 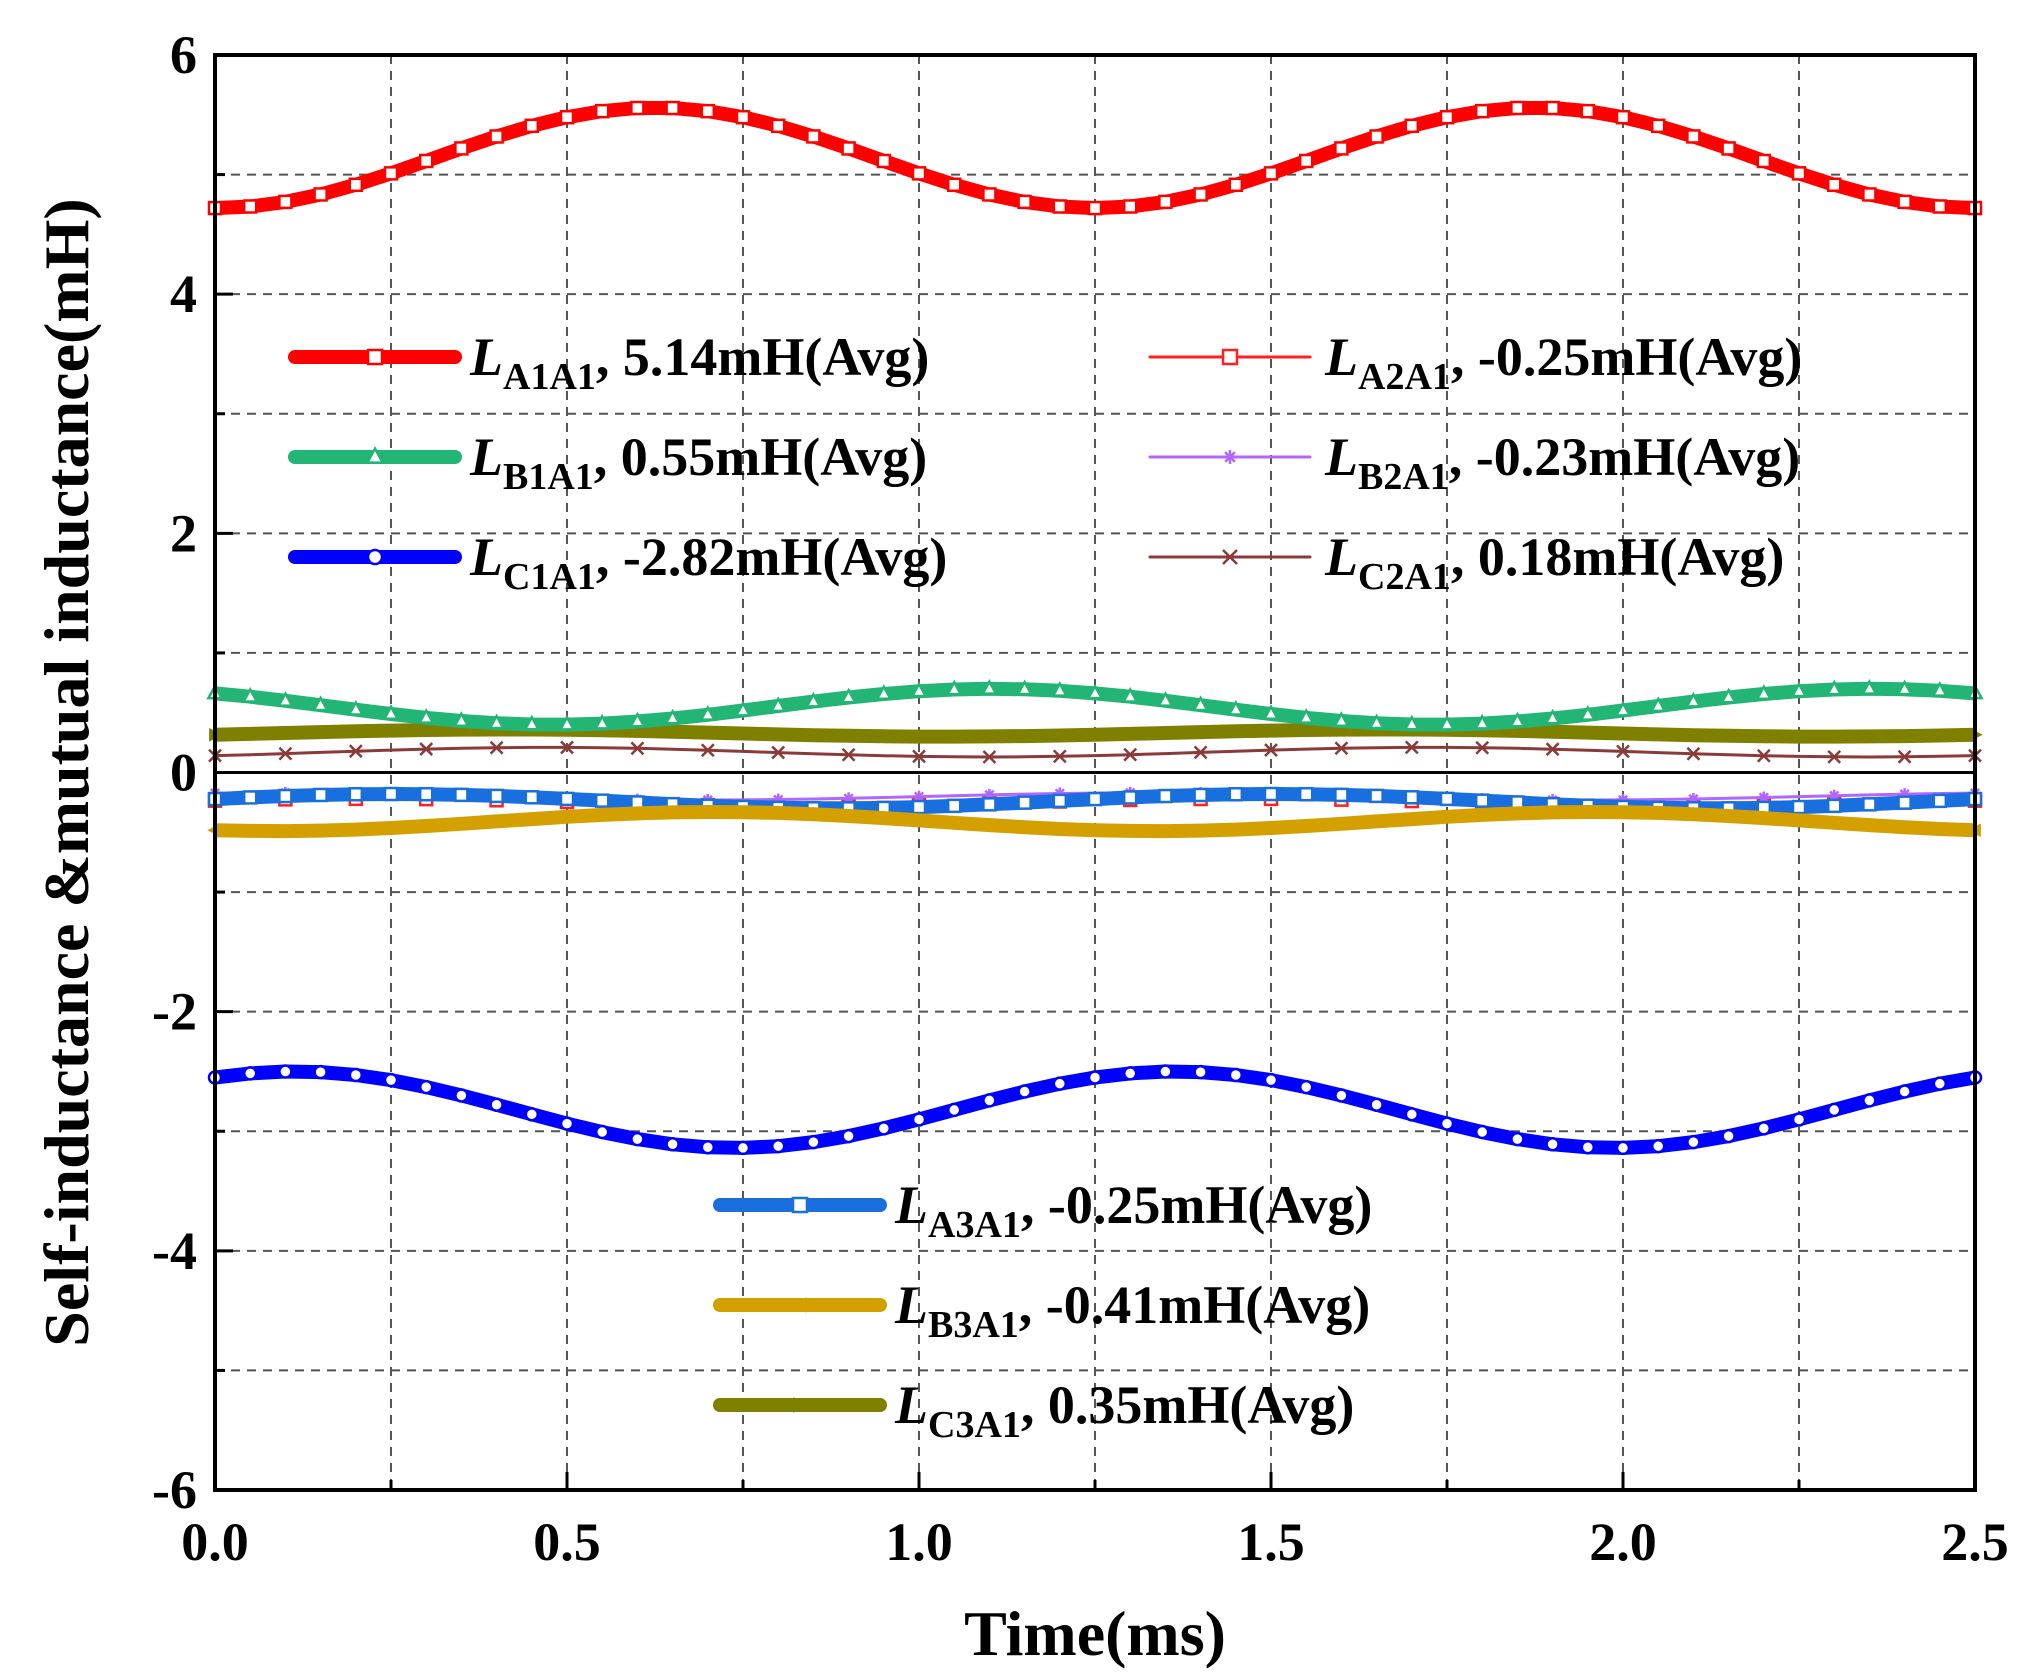 I want to click on y-tick-label: 4, so click(x=183, y=294).